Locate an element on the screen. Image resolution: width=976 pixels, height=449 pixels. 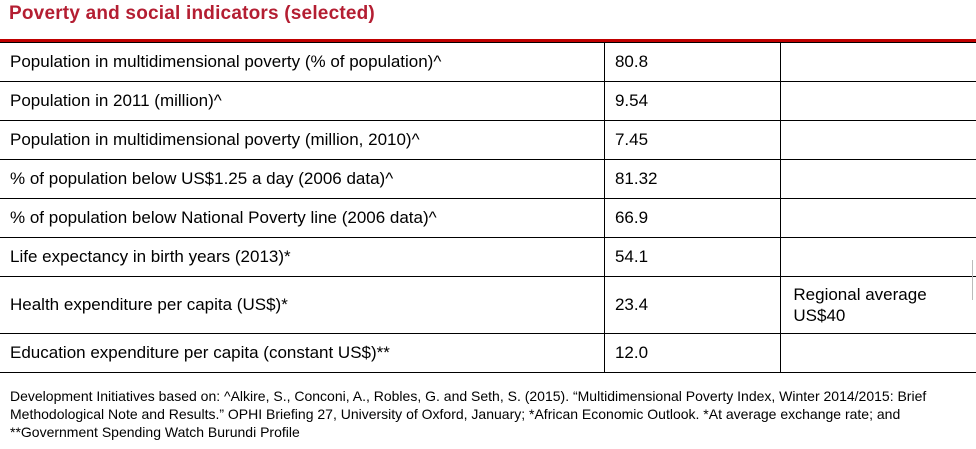
row-value: 80.8 is located at coordinates (693, 62).